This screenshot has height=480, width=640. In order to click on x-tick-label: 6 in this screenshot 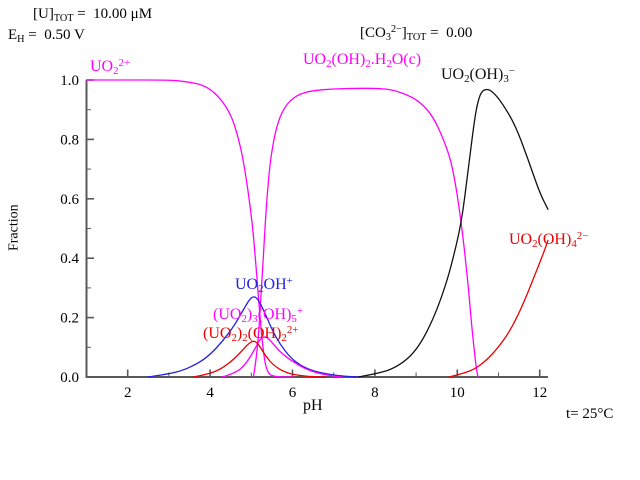, I will do `click(293, 393)`.